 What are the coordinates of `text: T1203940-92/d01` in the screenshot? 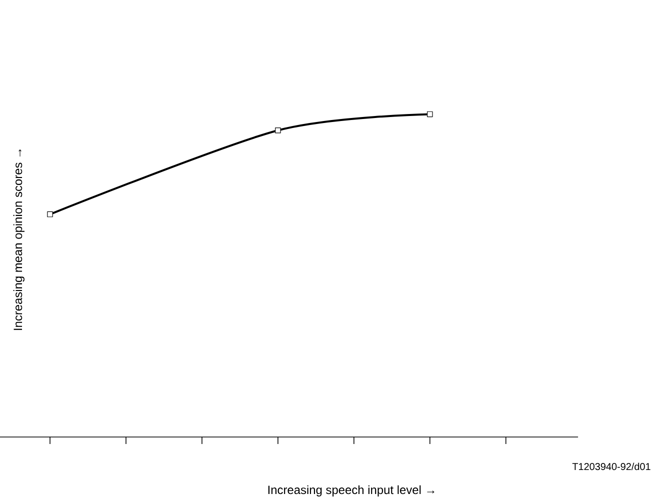 It's located at (611, 466).